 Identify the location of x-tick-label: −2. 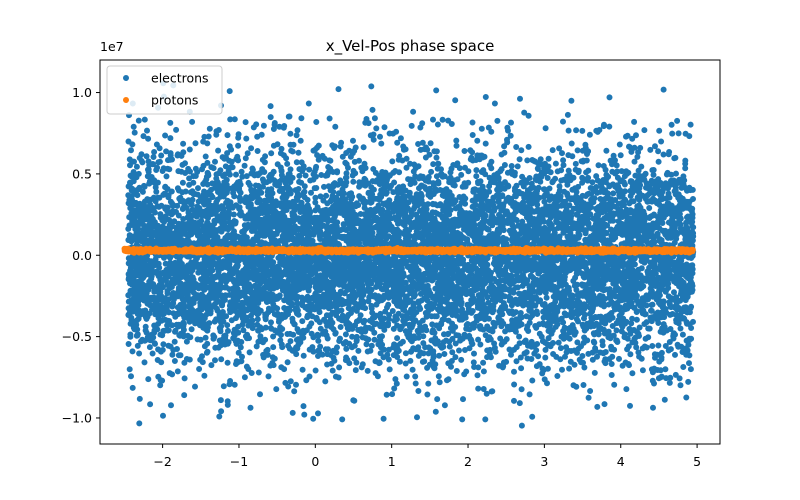
(162, 461).